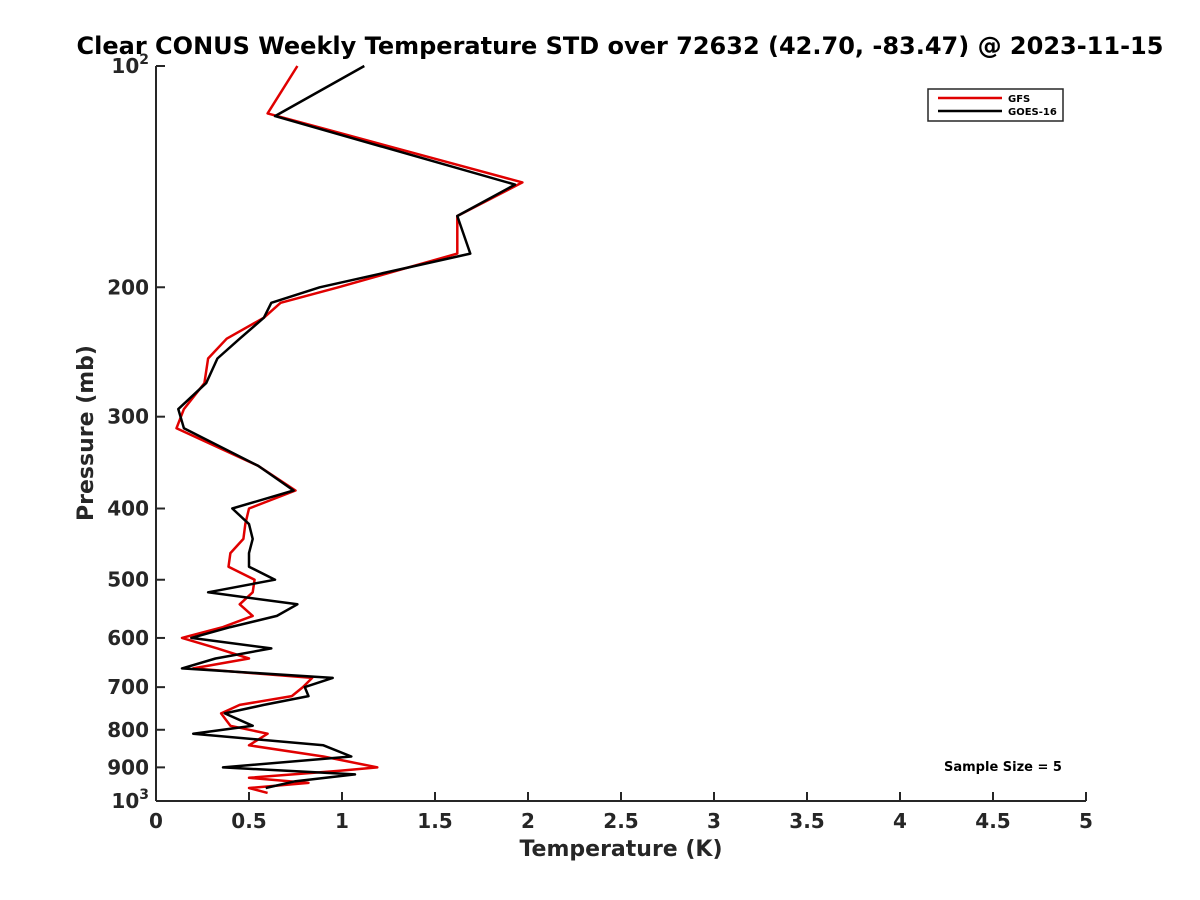 The image size is (1200, 900). Describe the element at coordinates (130, 800) in the screenshot. I see `y-tick-label: 10³` at that location.